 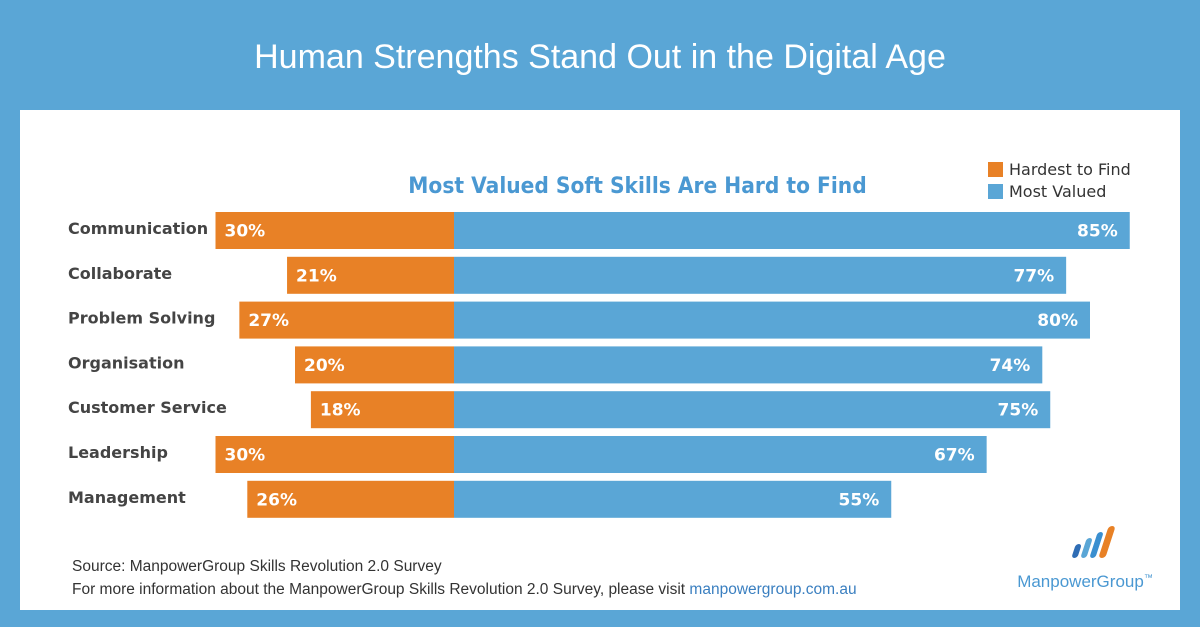 I want to click on legend-swatch-valued, so click(x=995, y=191).